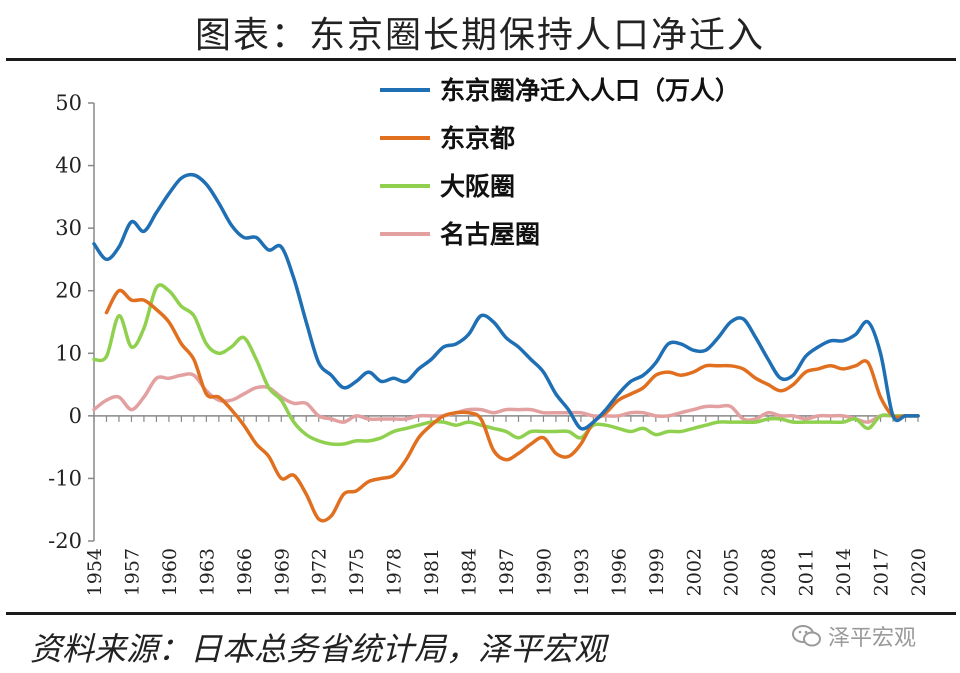 The image size is (960, 673). What do you see at coordinates (490, 234) in the screenshot?
I see `legend-label: 名古屋圈` at bounding box center [490, 234].